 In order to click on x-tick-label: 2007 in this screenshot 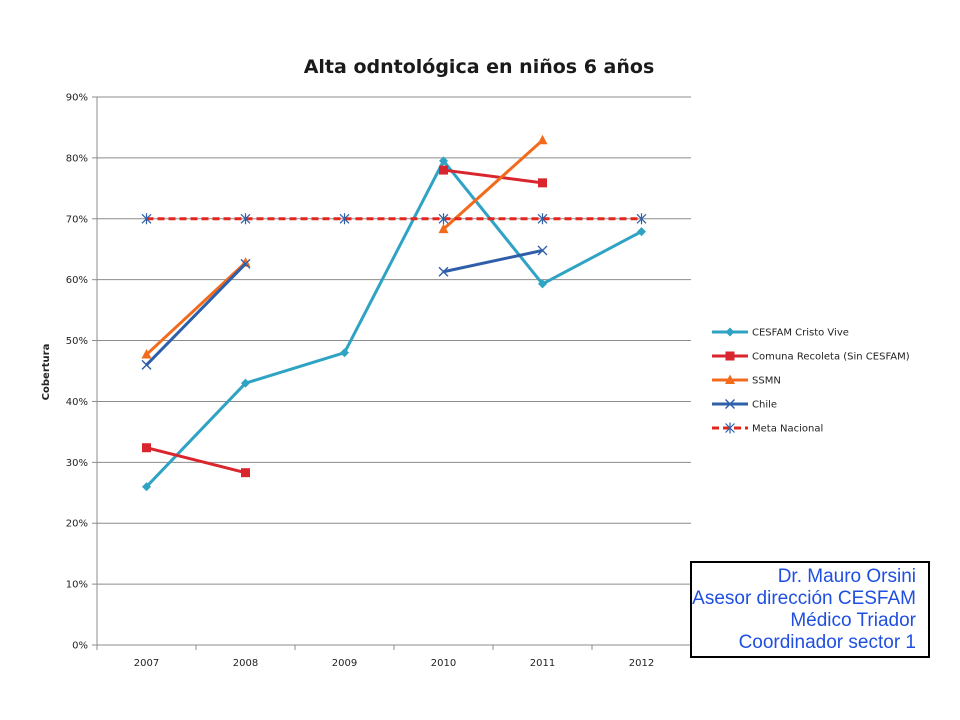, I will do `click(146, 663)`.